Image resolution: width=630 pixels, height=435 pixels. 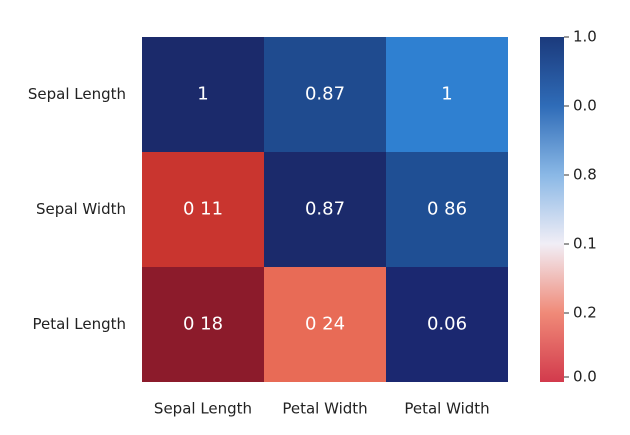 I want to click on y-tick-label: Sepal Length, so click(x=77, y=94).